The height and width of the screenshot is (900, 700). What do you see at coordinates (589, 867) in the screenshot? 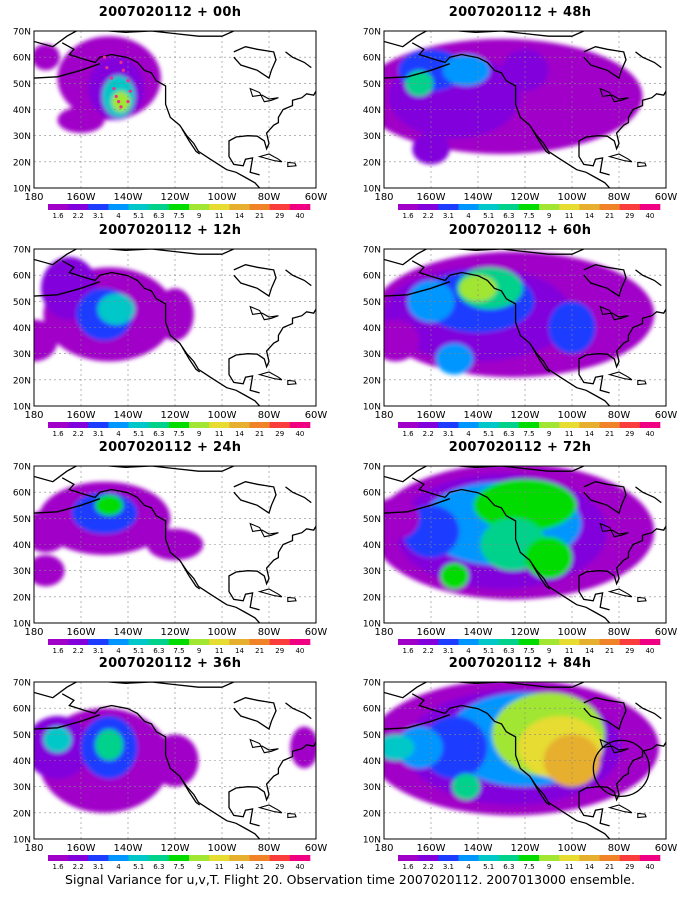
I see `colorbar-label: 14` at bounding box center [589, 867].